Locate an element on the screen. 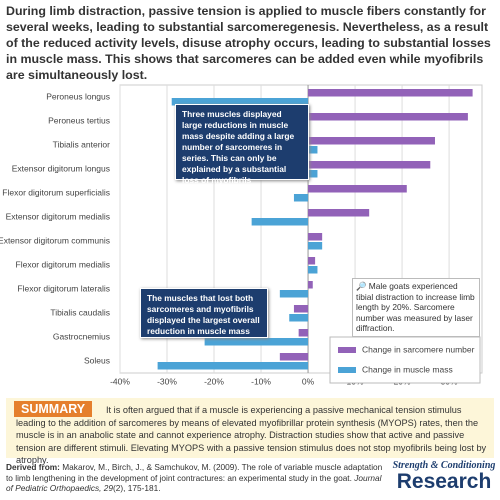 Image resolution: width=500 pixels, height=500 pixels. magnifier-icon: 🔎 is located at coordinates (361, 286).